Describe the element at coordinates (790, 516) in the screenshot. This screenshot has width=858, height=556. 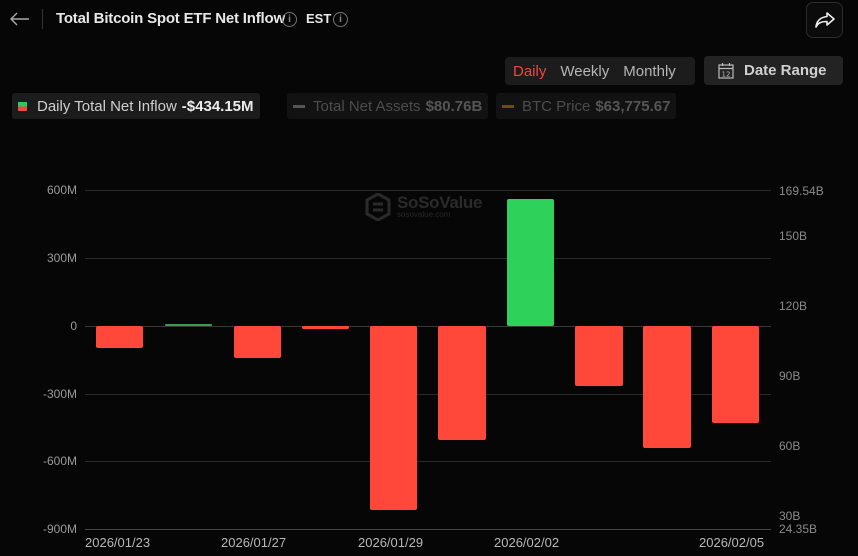
I see `y2-tick: 30B` at that location.